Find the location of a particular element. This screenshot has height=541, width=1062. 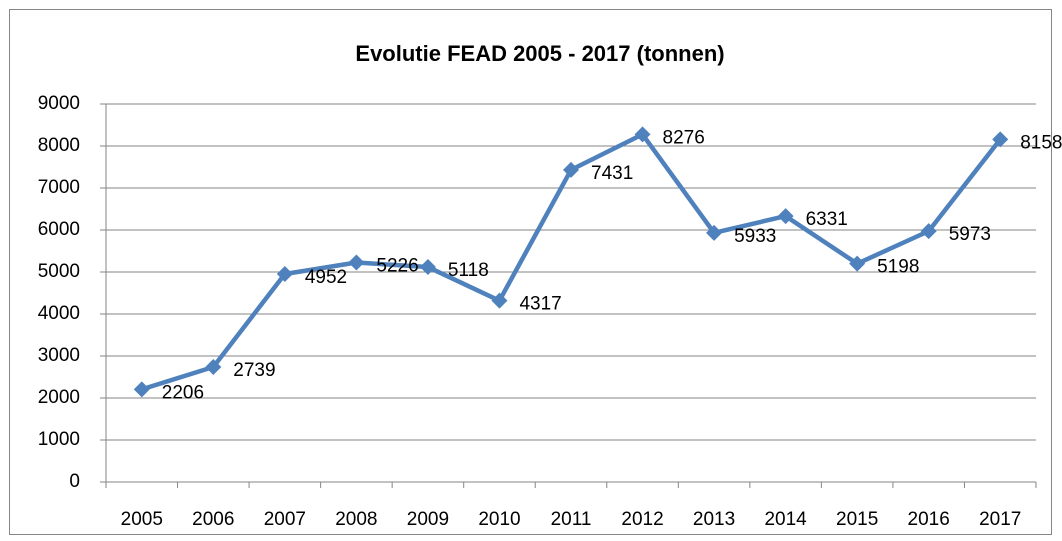

x-tick-label: 2007 is located at coordinates (285, 519).